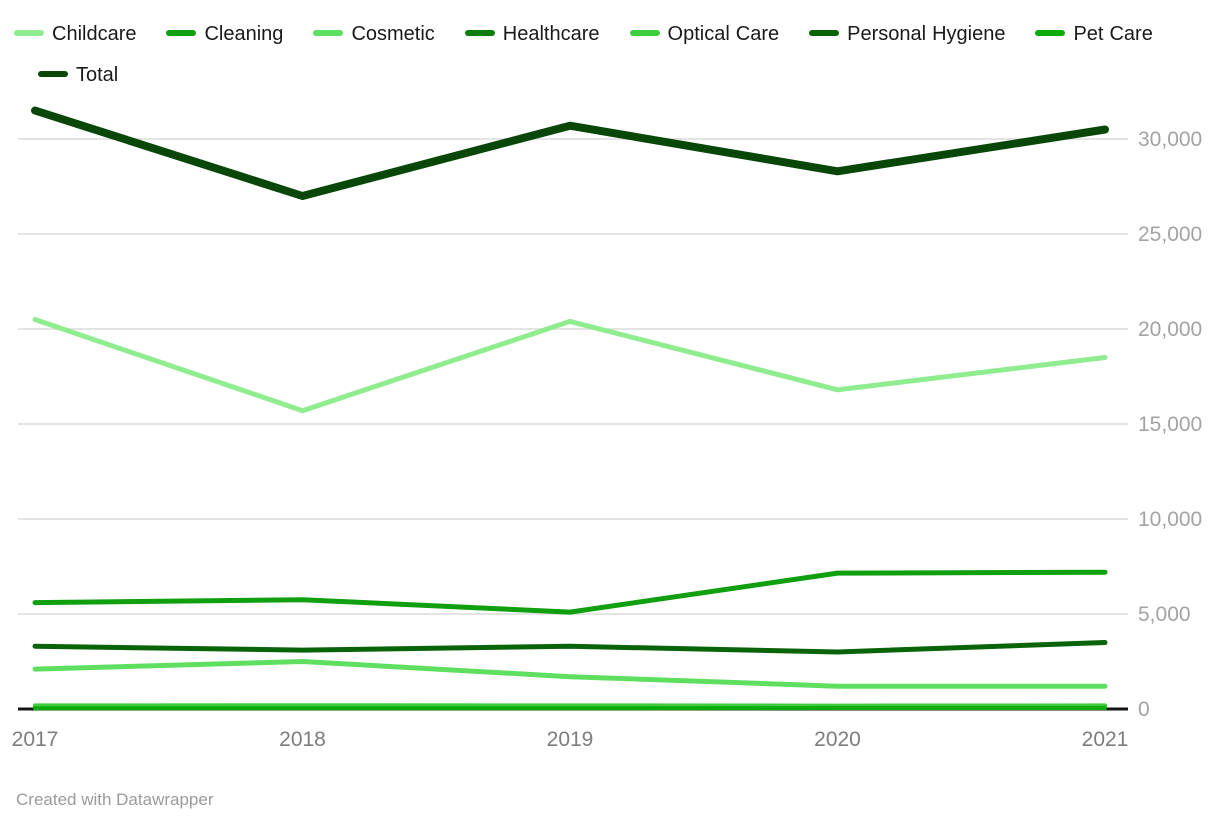 The height and width of the screenshot is (826, 1220). I want to click on series-line-personal-hygiene, so click(570, 647).